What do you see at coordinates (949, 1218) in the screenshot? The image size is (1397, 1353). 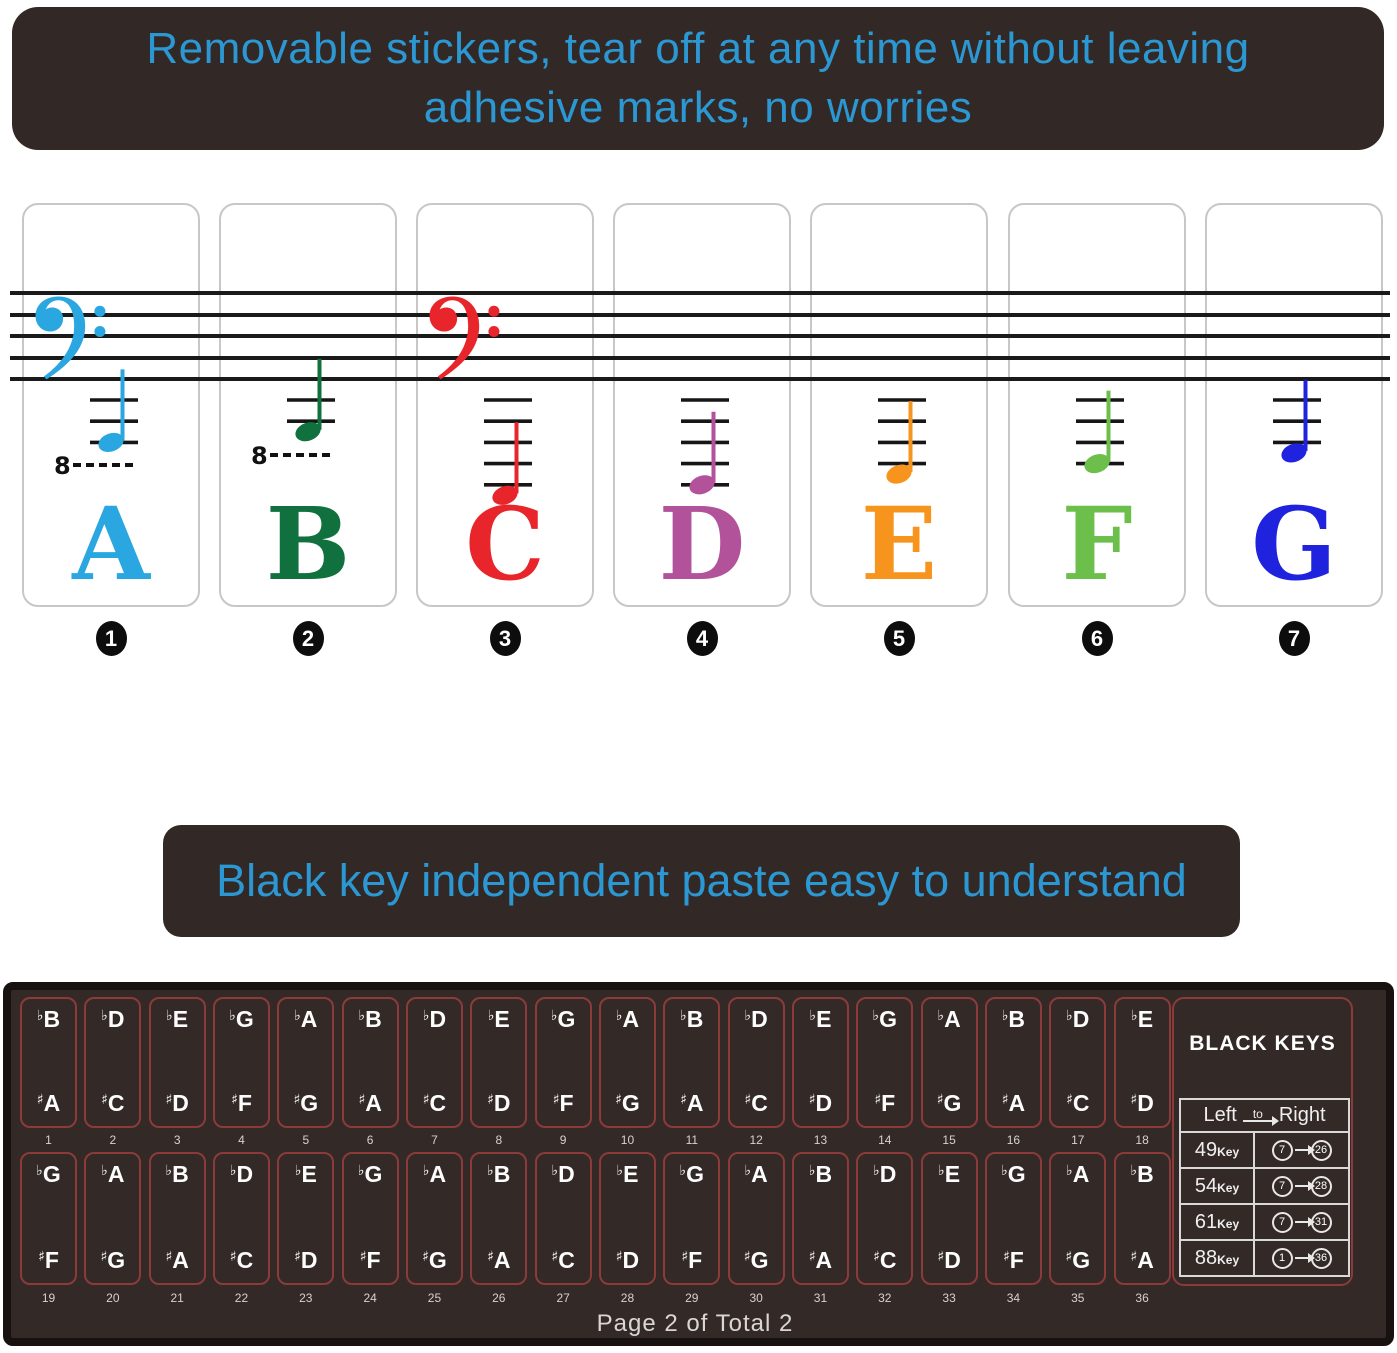 I see `black-key-cell-33: ♭E ♯D` at bounding box center [949, 1218].